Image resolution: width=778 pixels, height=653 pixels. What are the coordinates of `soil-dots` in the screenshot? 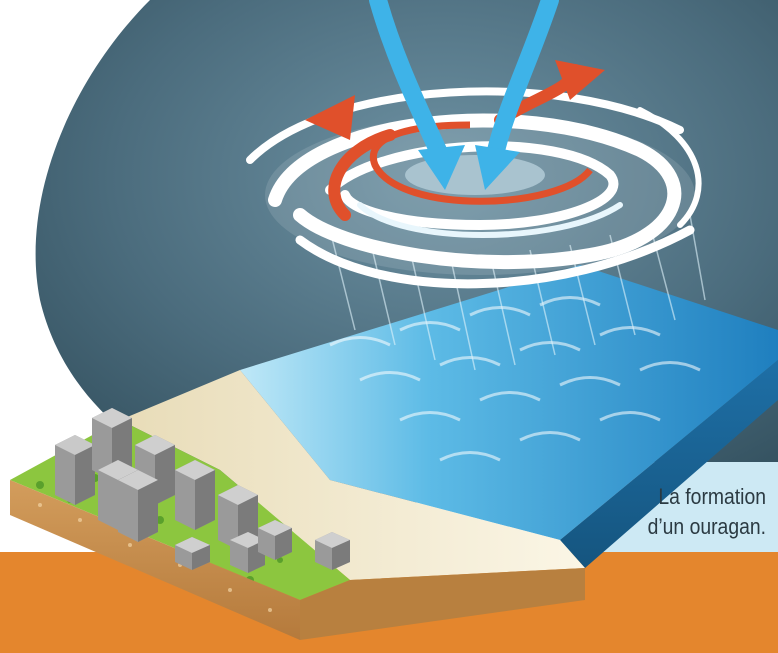 It's located at (155, 557).